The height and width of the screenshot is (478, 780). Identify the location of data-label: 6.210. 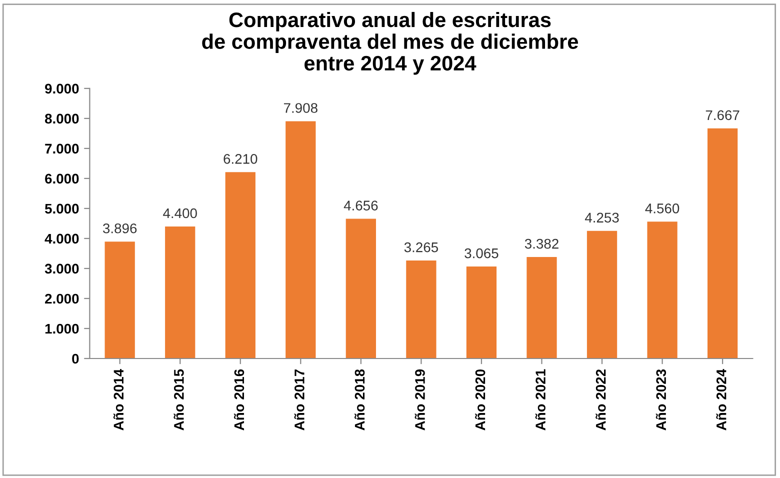
(241, 159).